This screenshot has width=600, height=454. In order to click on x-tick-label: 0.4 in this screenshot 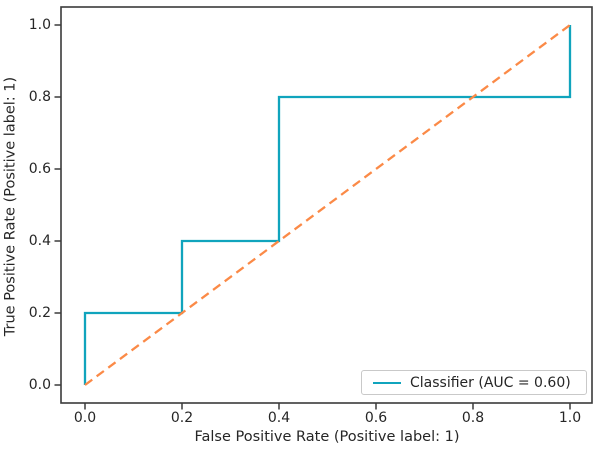, I will do `click(279, 418)`.